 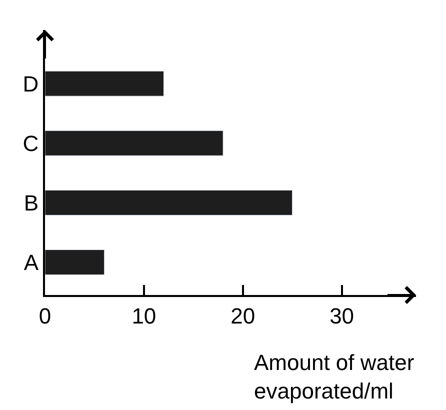 I want to click on x-axis-title: Amount of water evaporated/ml, so click(x=334, y=377).